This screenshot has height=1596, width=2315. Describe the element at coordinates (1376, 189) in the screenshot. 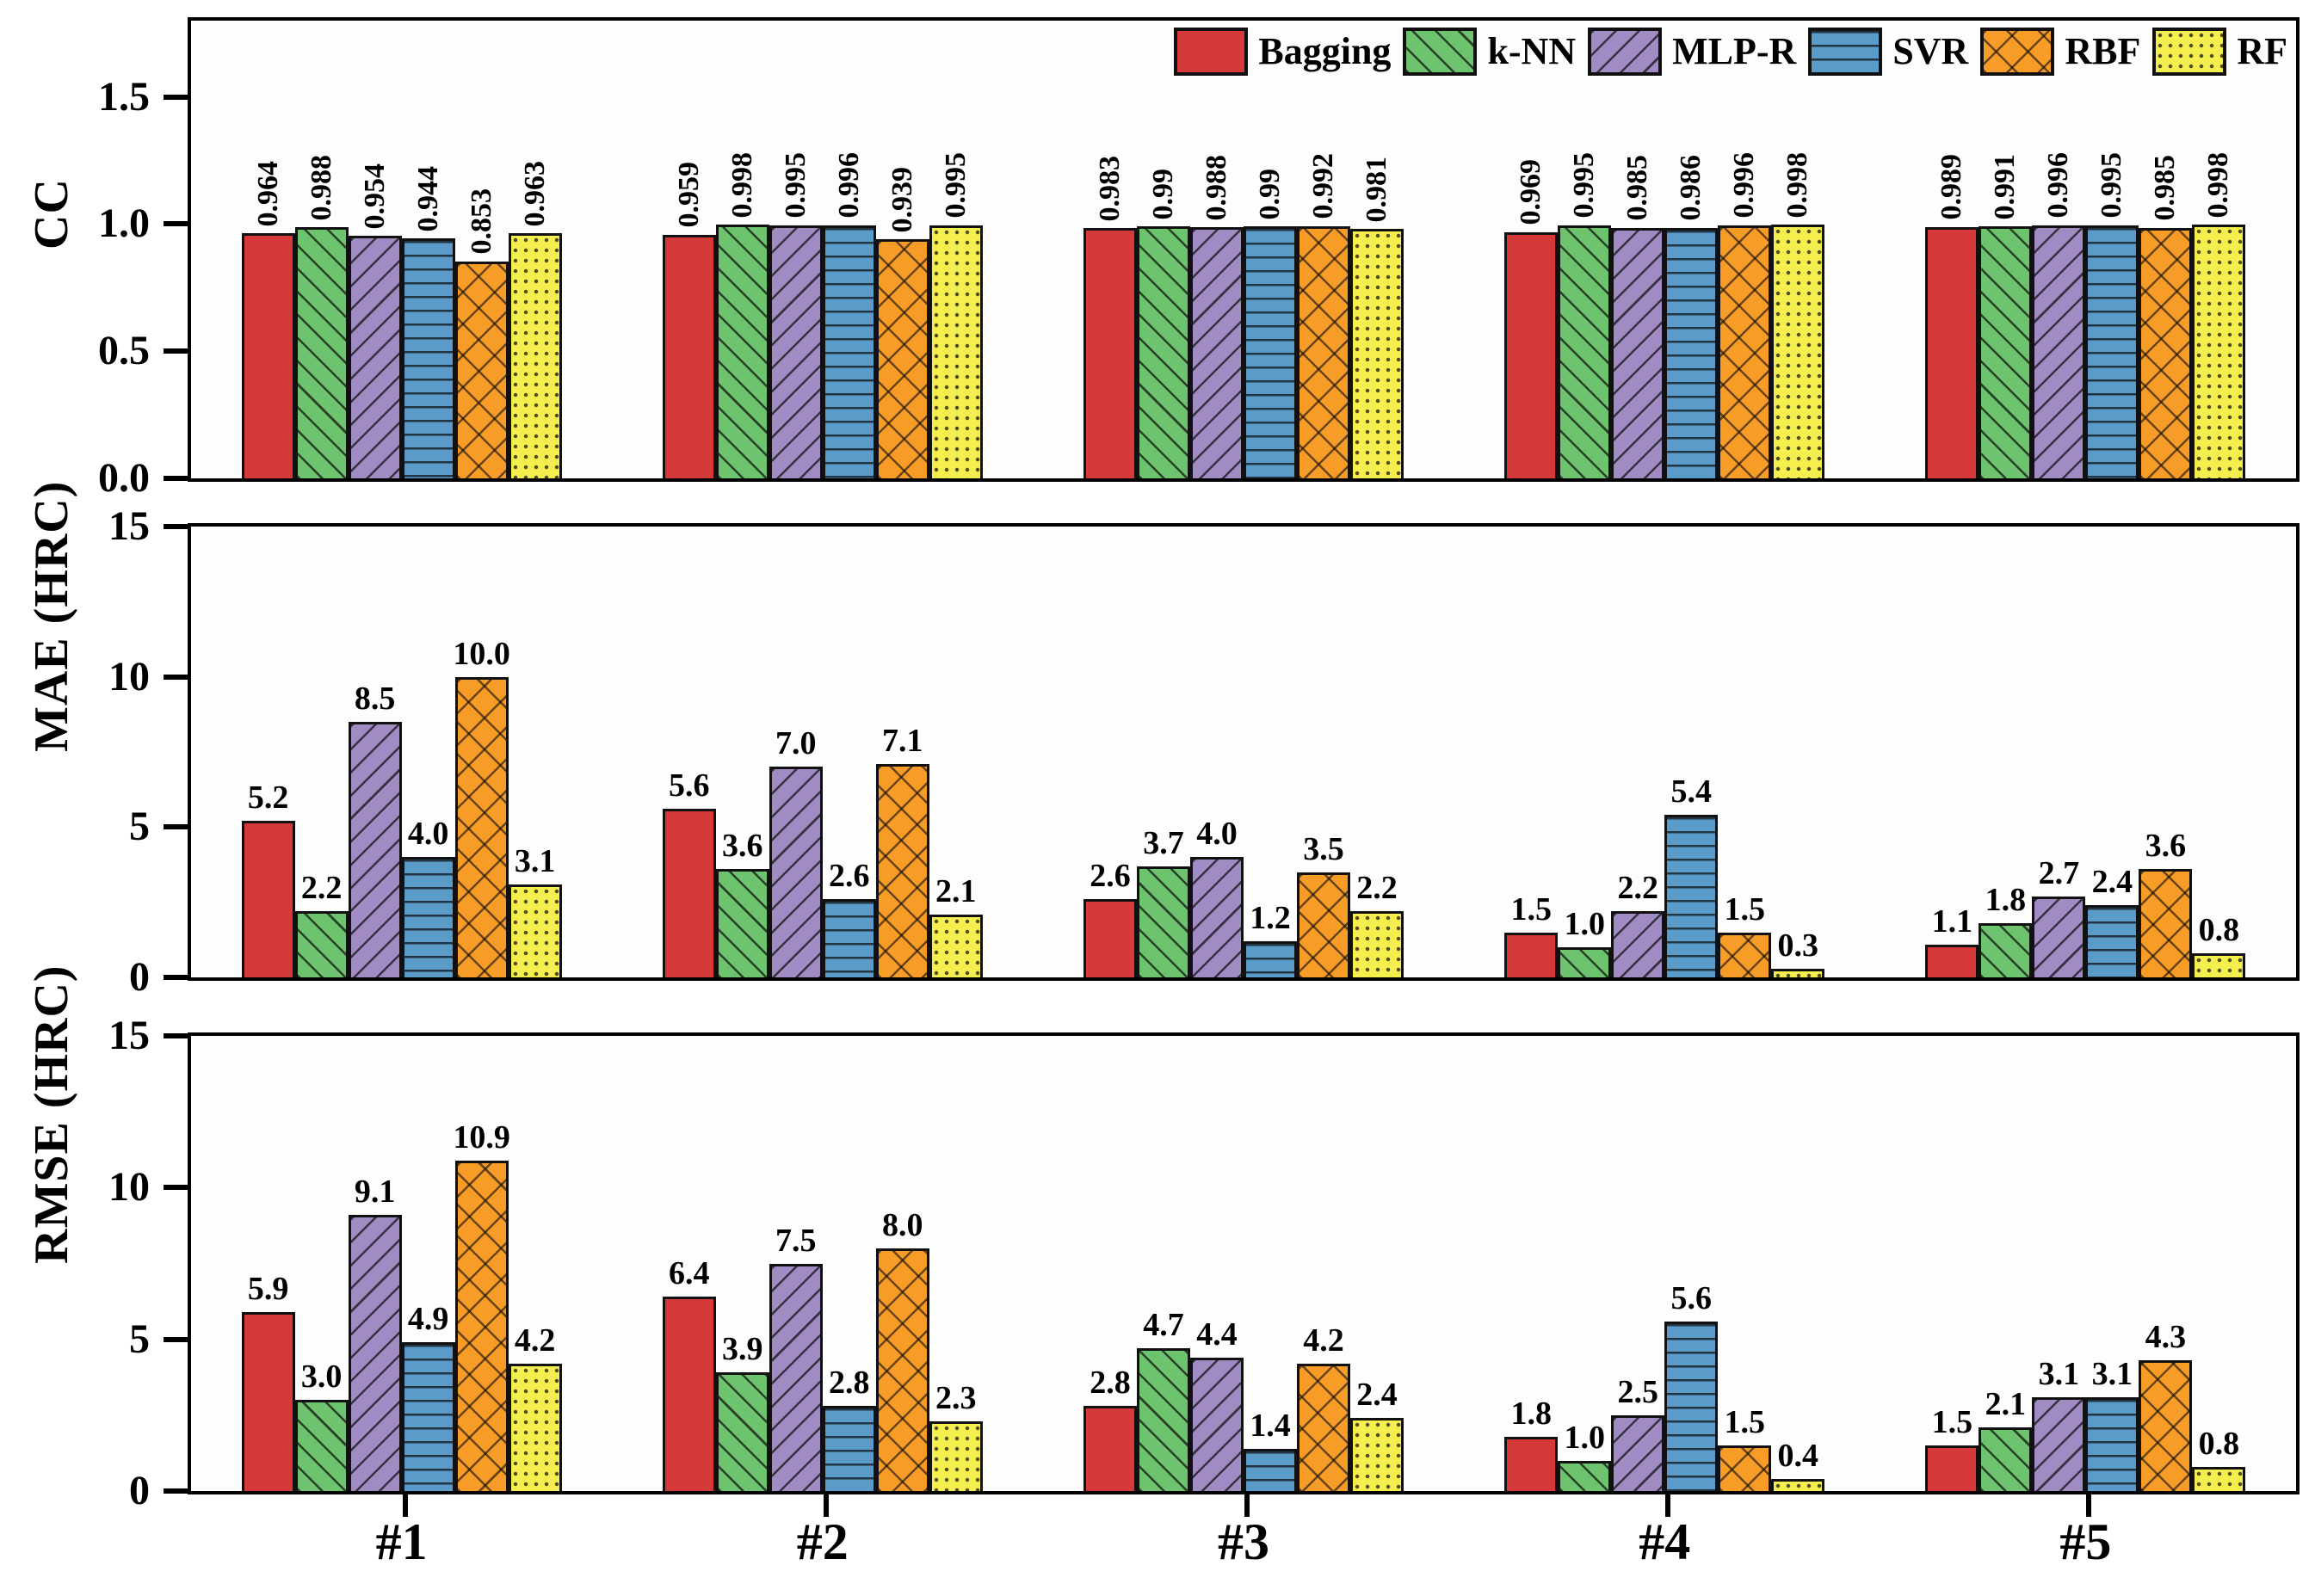

I see `bar-value-label: 0.981` at that location.